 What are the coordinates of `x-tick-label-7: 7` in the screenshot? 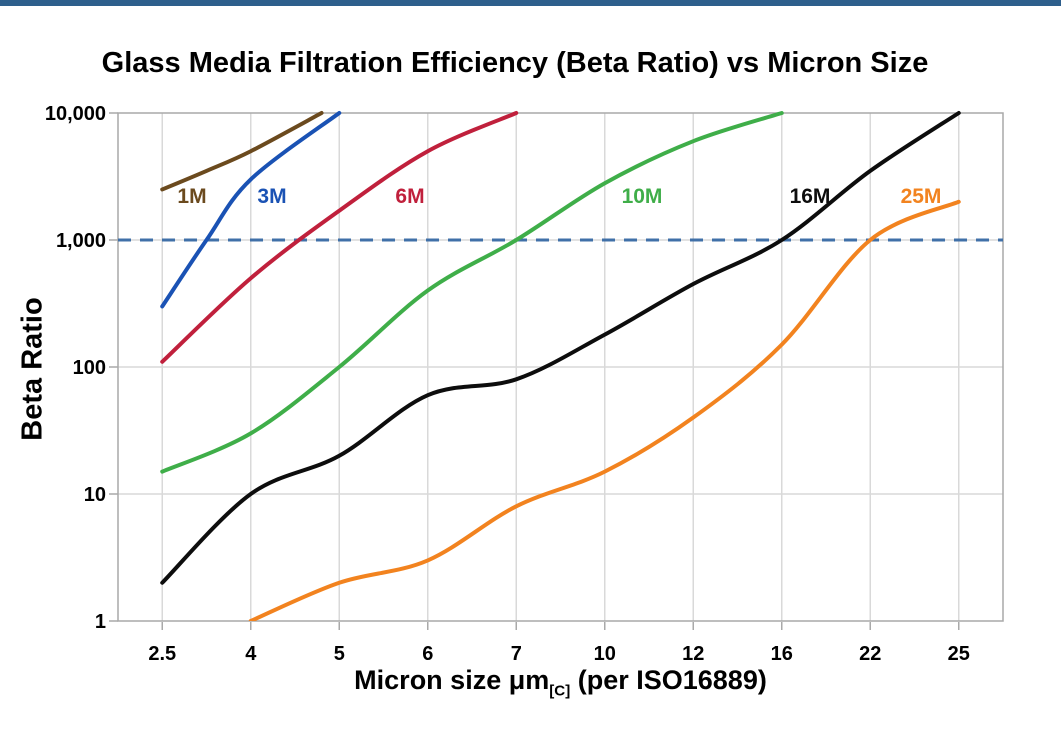 It's located at (516, 654).